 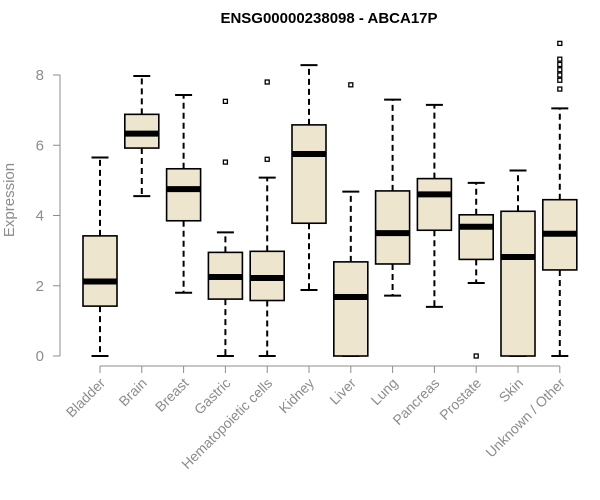 I want to click on x-tick-label: Prostate, so click(x=460, y=399).